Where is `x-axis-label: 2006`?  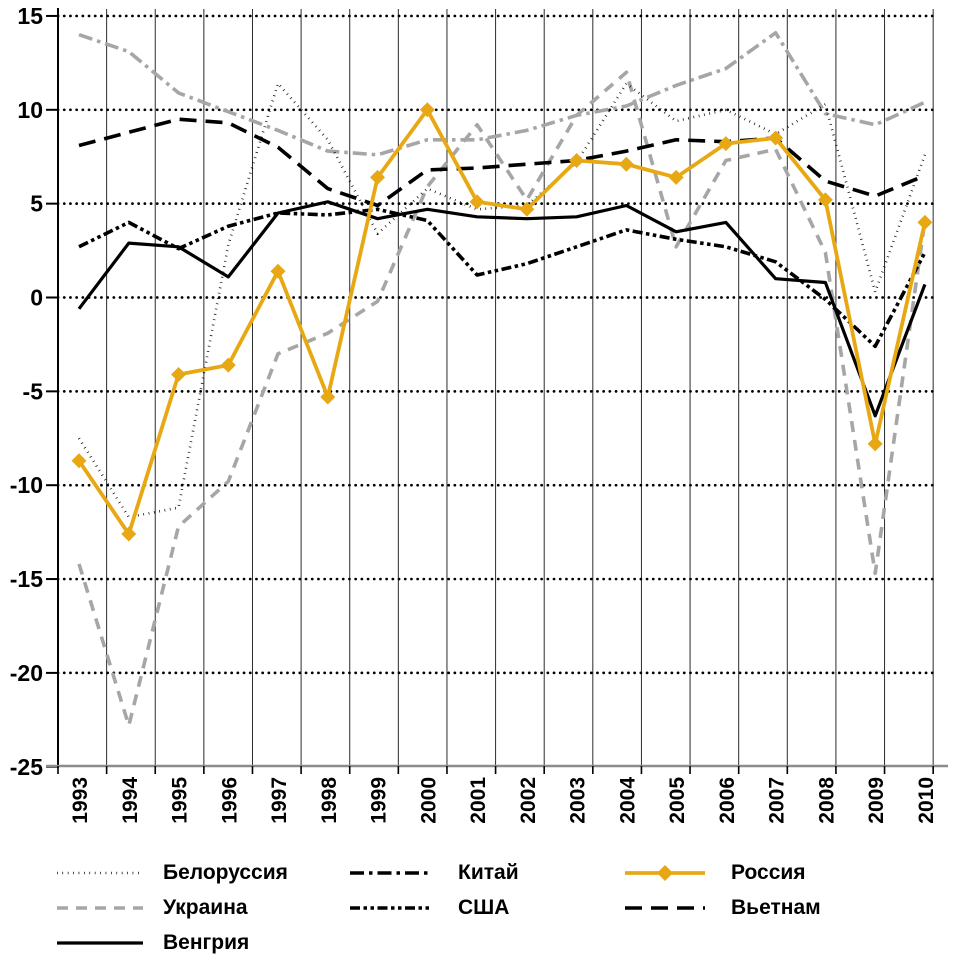 x-axis-label: 2006 is located at coordinates (727, 800).